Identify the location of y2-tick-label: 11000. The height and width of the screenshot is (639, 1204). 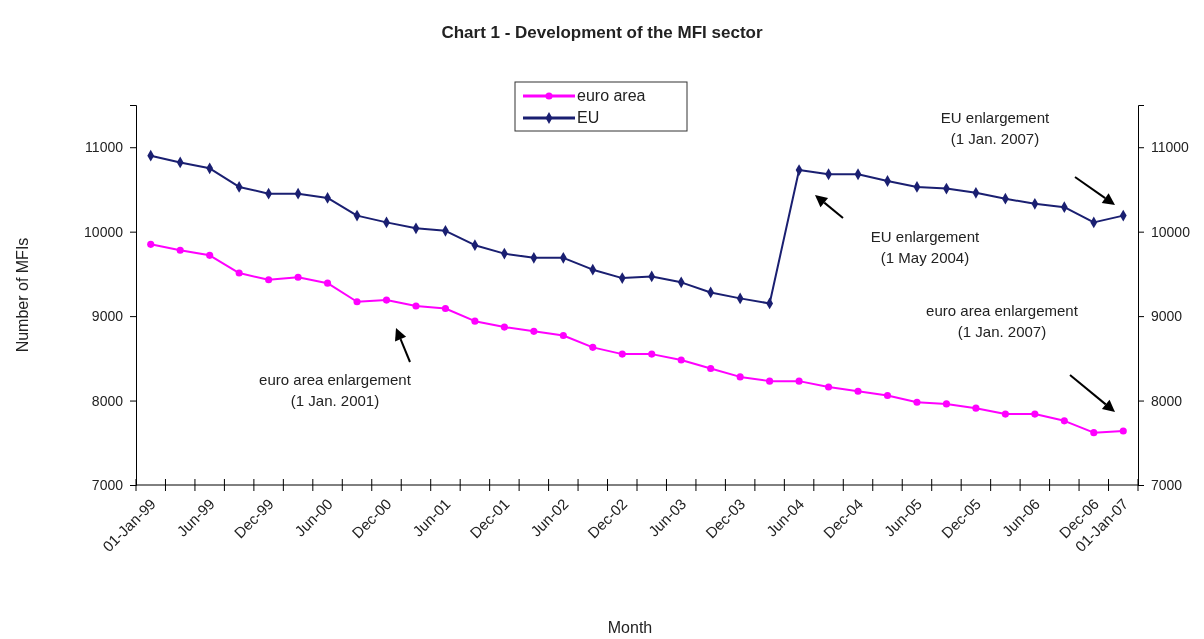
(1170, 147).